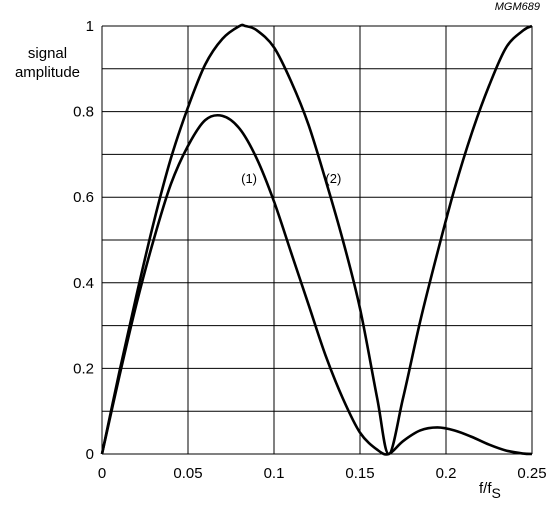  Describe the element at coordinates (47, 72) in the screenshot. I see `y-axis-label-line2: amplitude` at that location.